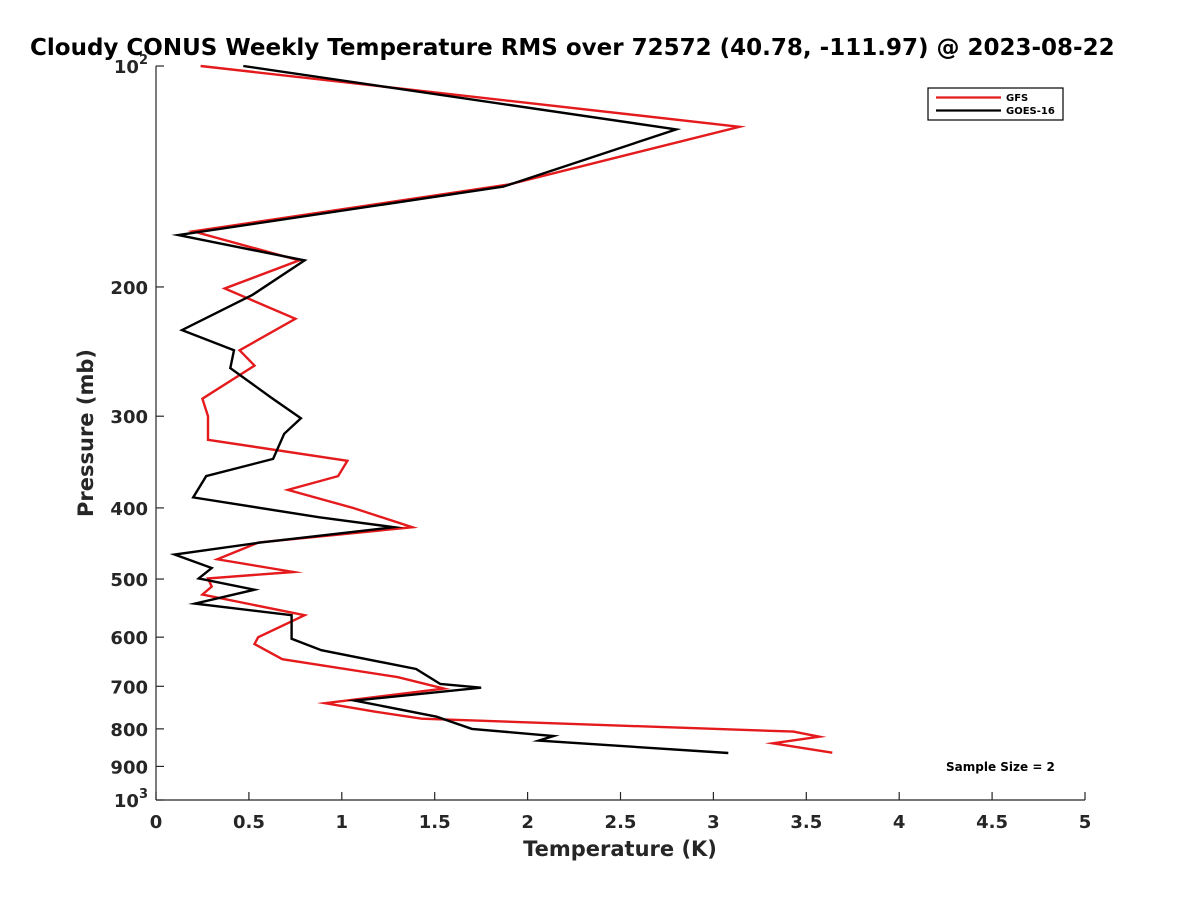 The image size is (1200, 900). I want to click on x-tick-label: 3.5, so click(806, 822).